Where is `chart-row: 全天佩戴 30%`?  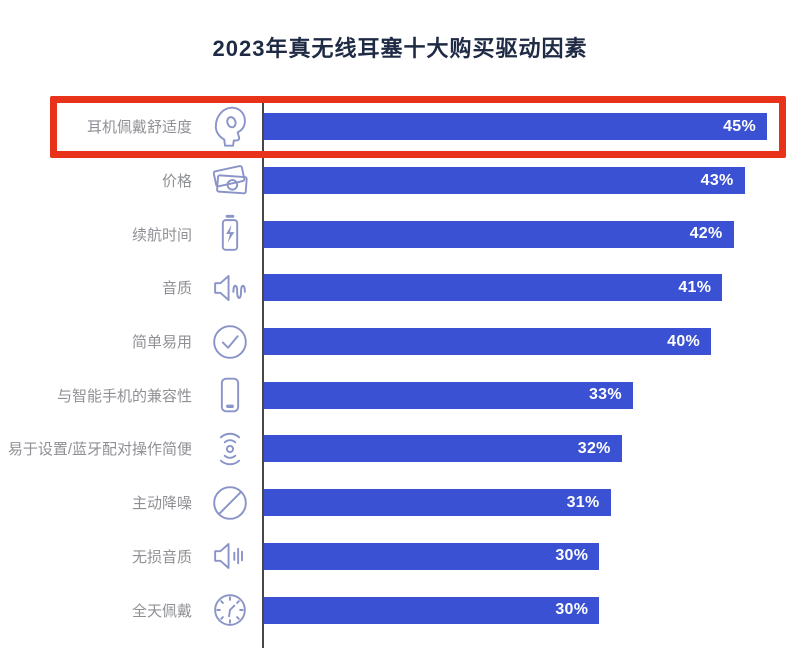 chart-row: 全天佩戴 30% is located at coordinates (400, 610).